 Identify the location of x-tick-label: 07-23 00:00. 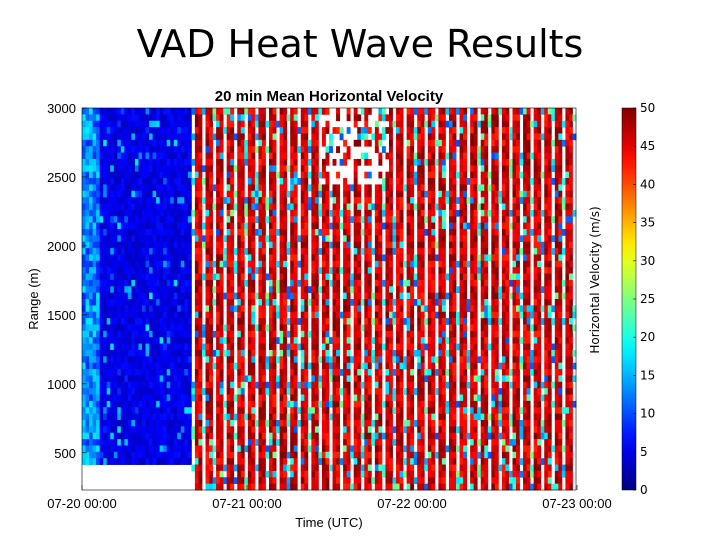
(576, 503).